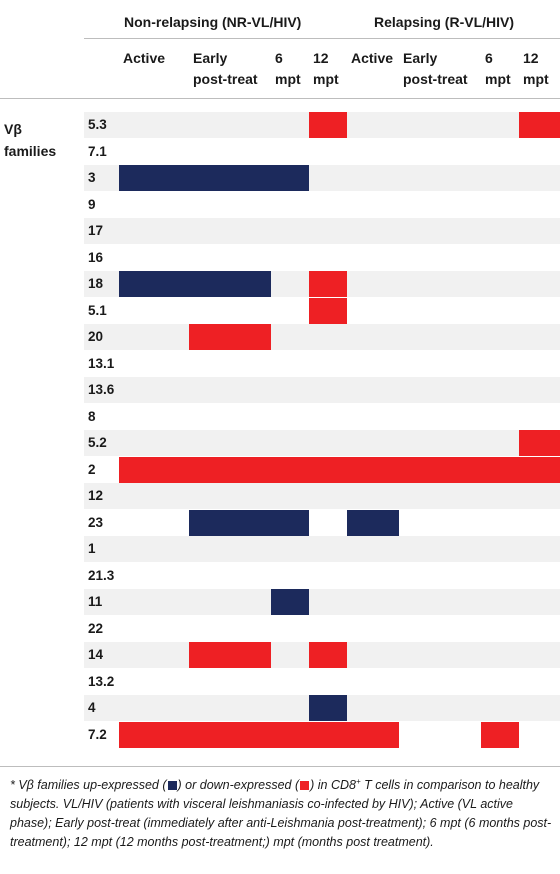 The image size is (560, 874). I want to click on row-label: 21.3, so click(101, 575).